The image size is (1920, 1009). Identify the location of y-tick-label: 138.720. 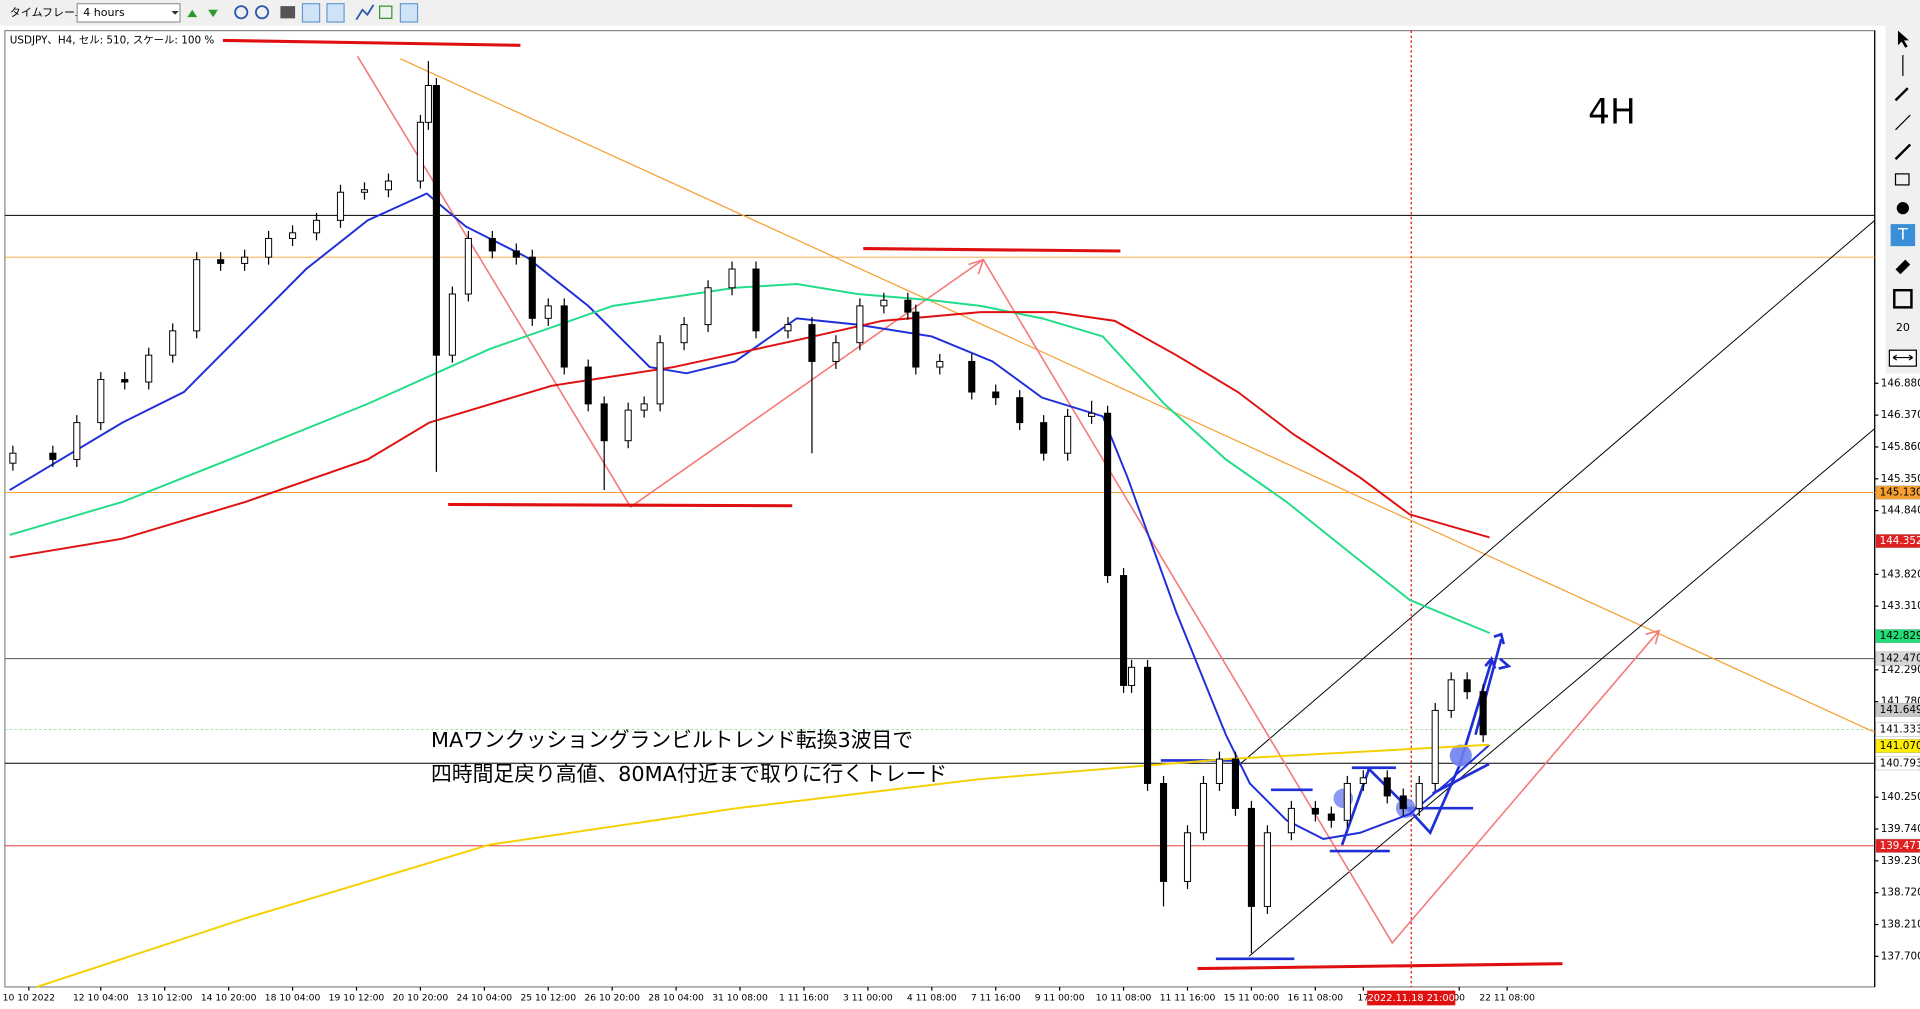
(1900, 893).